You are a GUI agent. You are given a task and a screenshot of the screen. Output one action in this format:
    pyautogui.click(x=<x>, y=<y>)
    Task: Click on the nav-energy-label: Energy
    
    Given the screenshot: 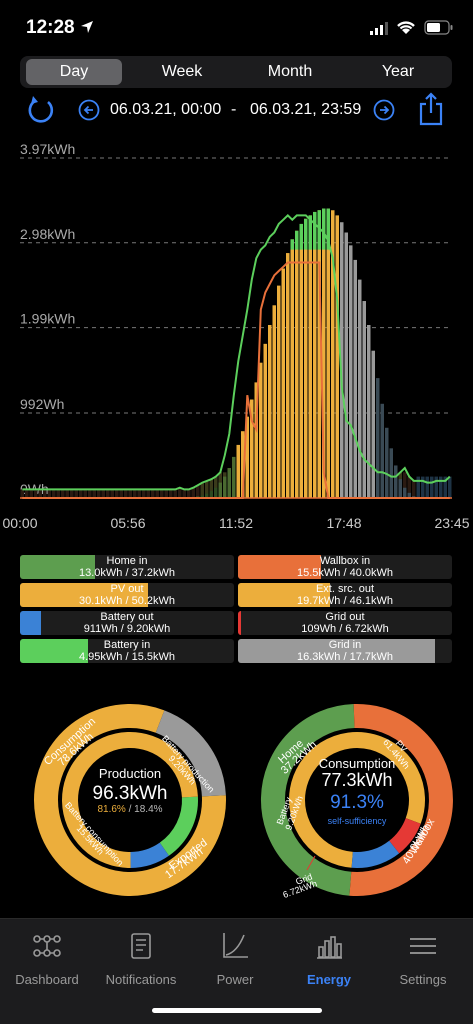 What is the action you would take?
    pyautogui.click(x=329, y=979)
    